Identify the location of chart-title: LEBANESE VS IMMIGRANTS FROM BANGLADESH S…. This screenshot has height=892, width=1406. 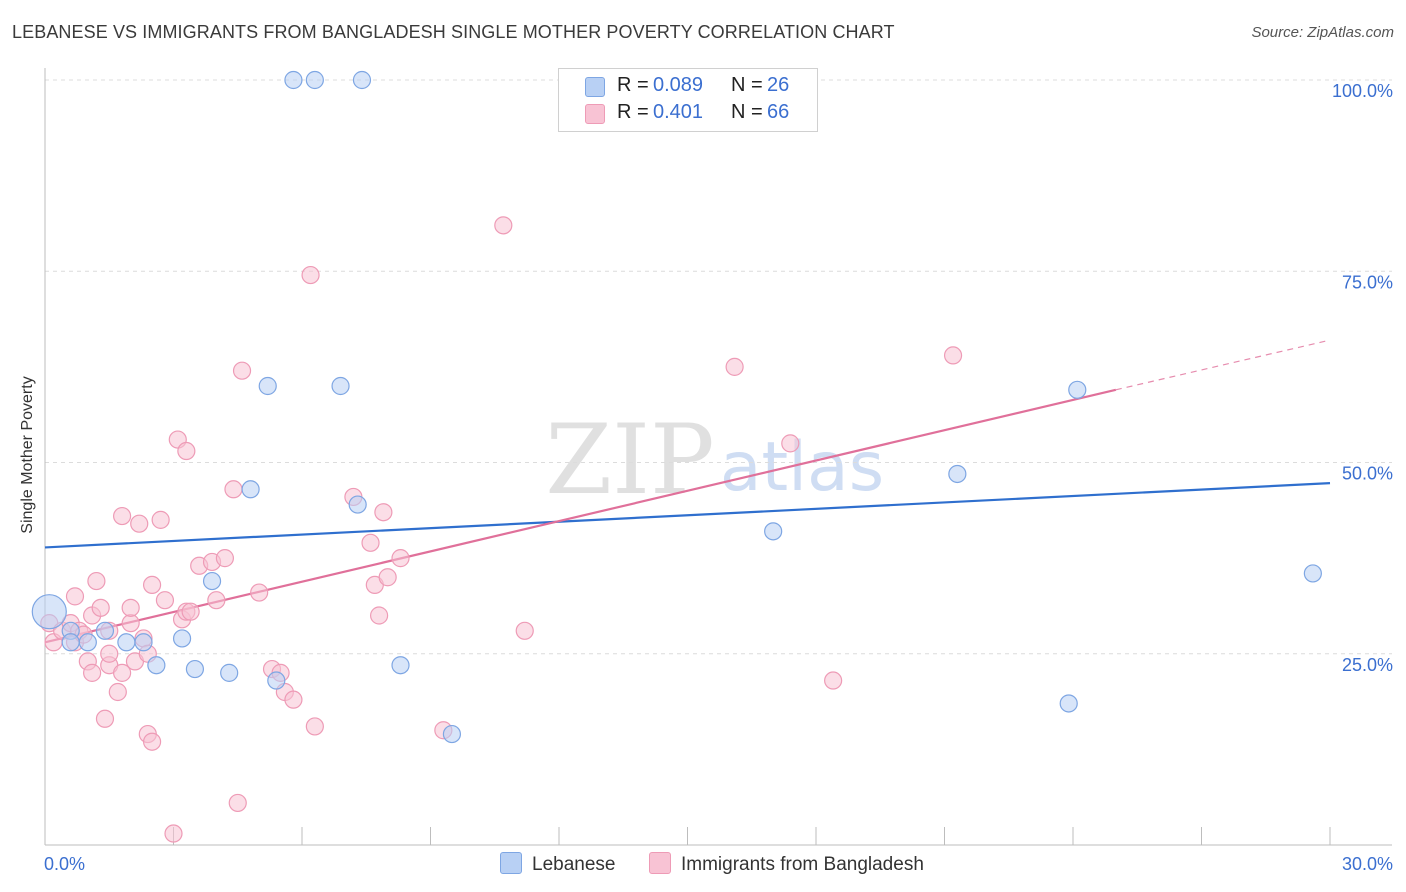
(453, 32).